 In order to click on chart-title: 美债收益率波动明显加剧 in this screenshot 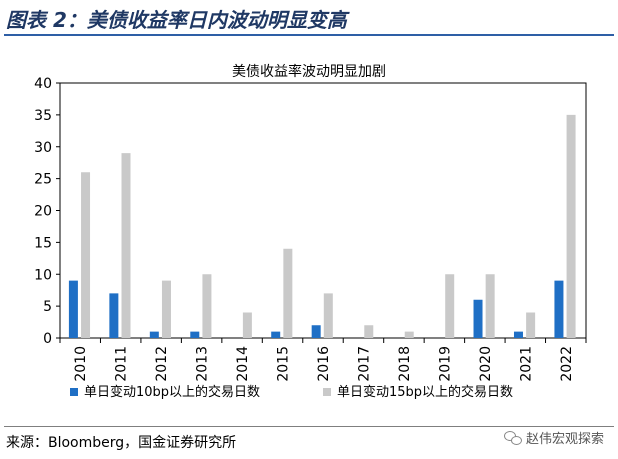, I will do `click(309, 71)`.